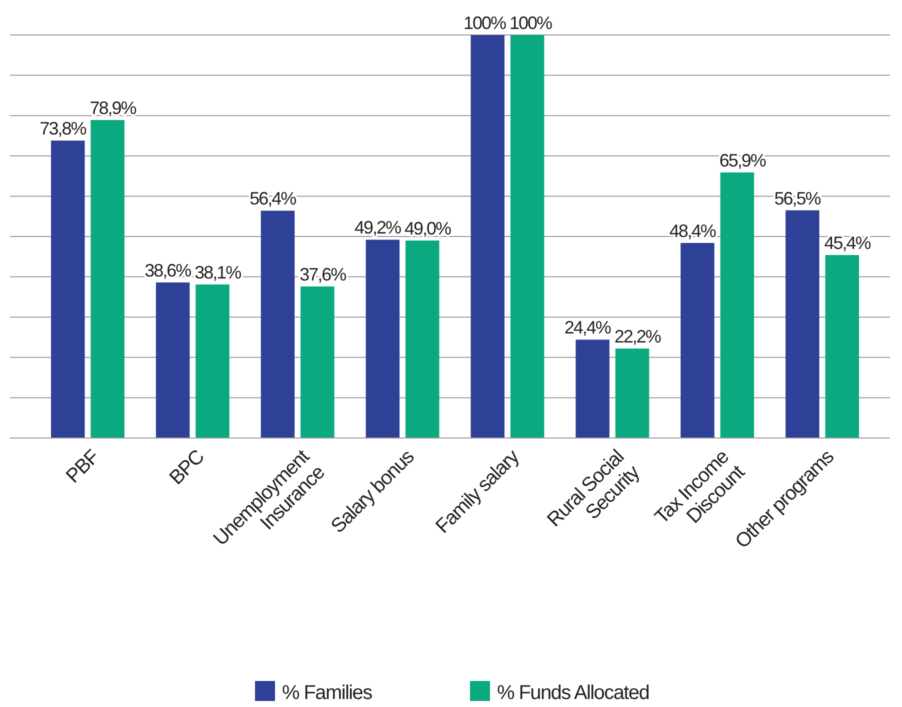  Describe the element at coordinates (323, 274) in the screenshot. I see `data-label: 37,6%` at that location.